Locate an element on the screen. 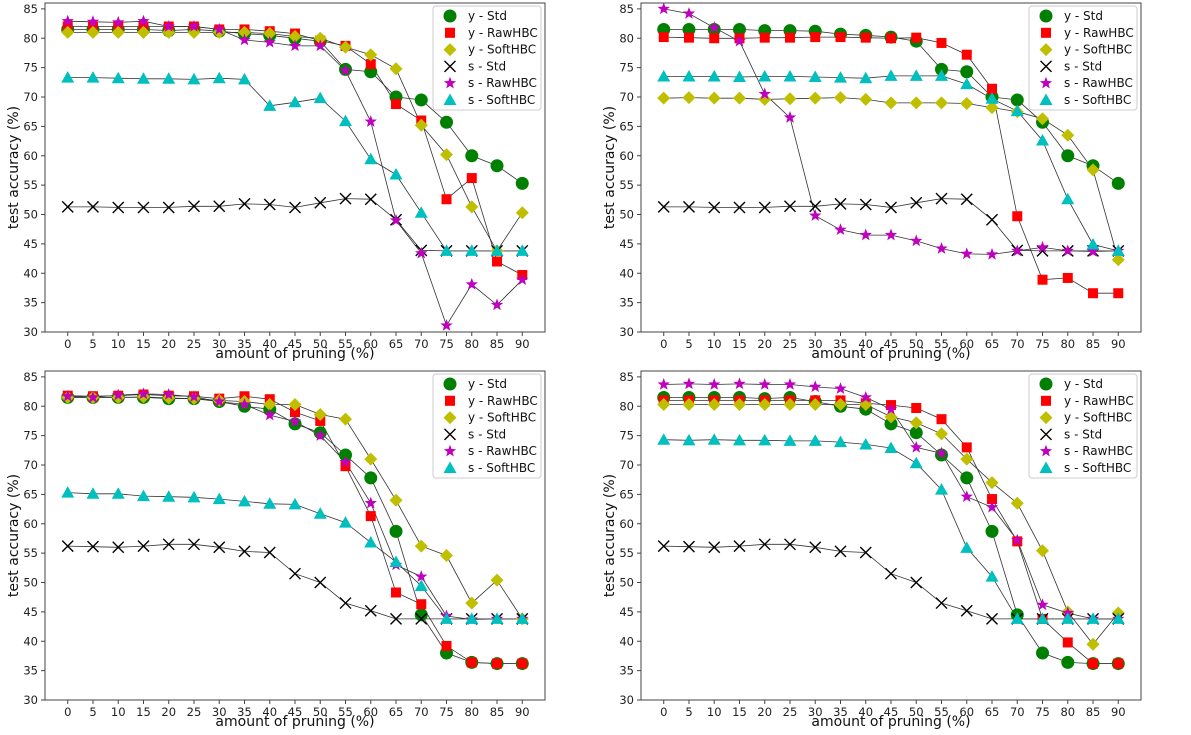 Image resolution: width=1191 pixels, height=735 pixels. x-tick-label: 80 is located at coordinates (1067, 712).